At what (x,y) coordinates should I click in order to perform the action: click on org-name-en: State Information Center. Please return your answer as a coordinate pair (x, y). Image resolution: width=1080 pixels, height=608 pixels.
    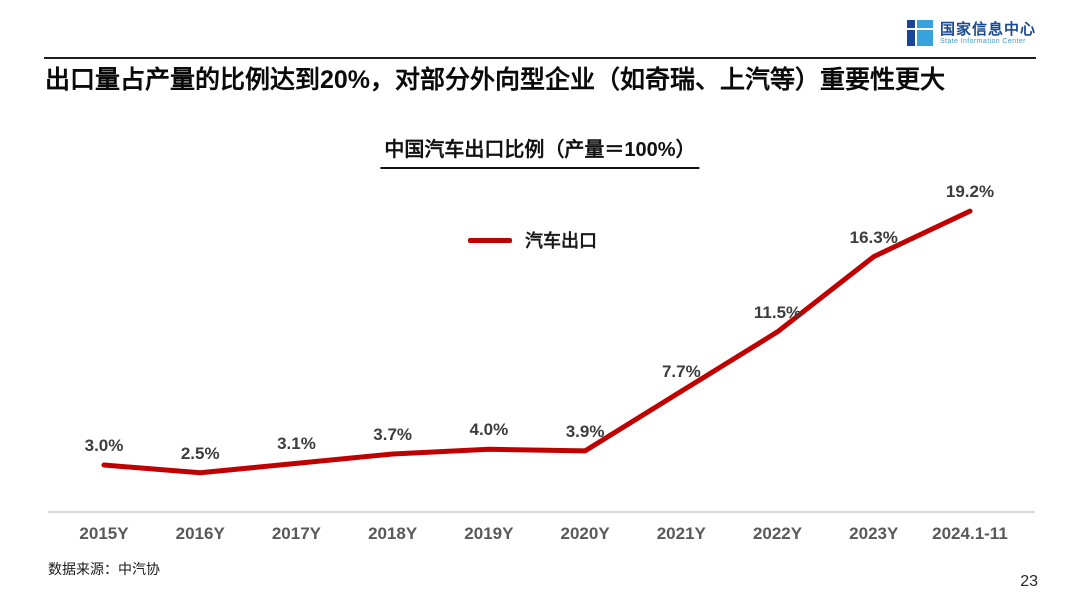
    Looking at the image, I should click on (982, 41).